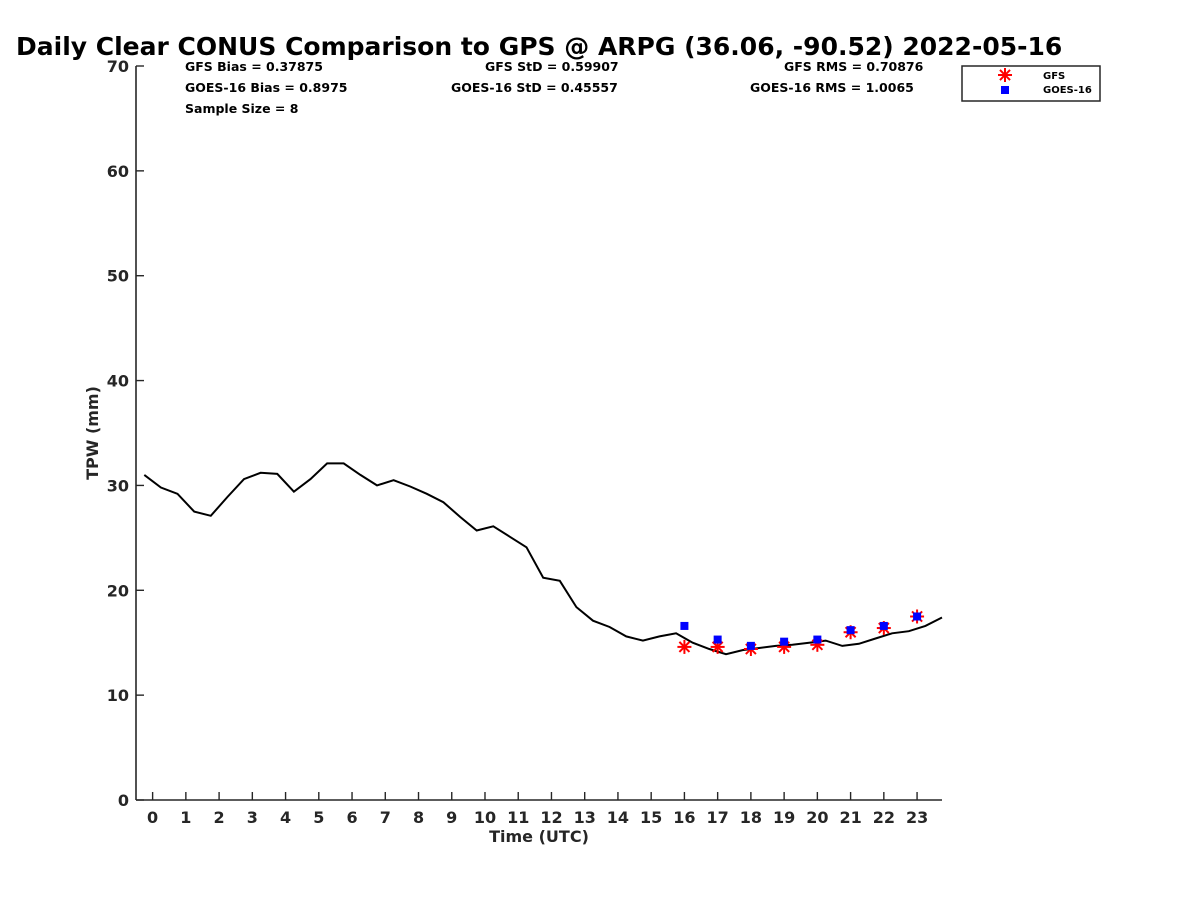 The width and height of the screenshot is (1200, 900). I want to click on y-tick-label: 0, so click(123, 800).